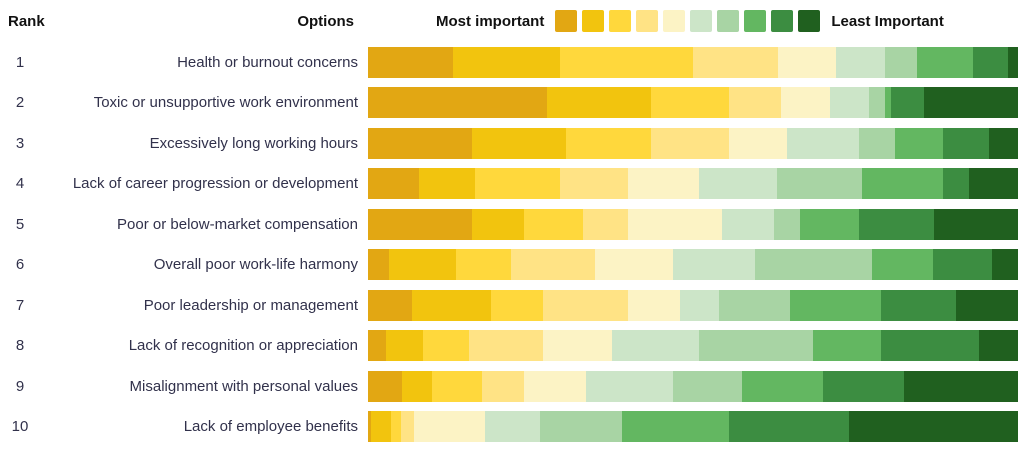 The height and width of the screenshot is (450, 1024). What do you see at coordinates (20, 143) in the screenshot?
I see `rank-number: 3` at bounding box center [20, 143].